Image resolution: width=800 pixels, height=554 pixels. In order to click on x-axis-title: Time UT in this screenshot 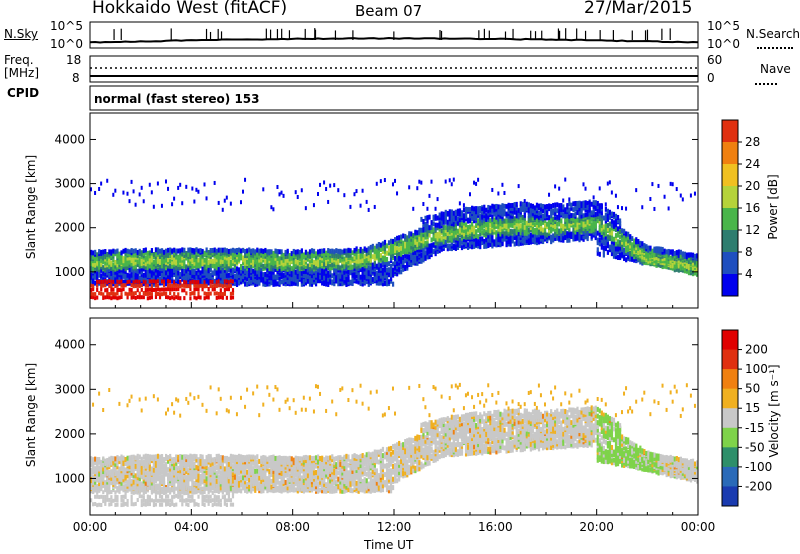, I will do `click(389, 545)`.